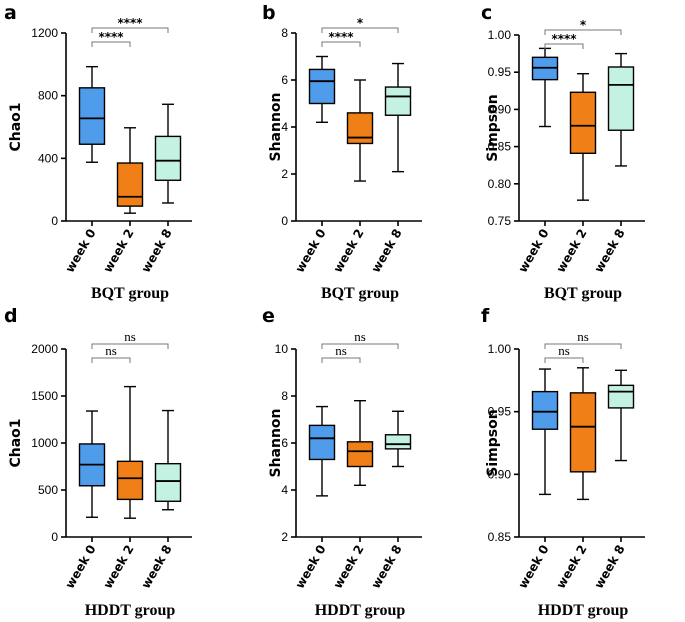 The height and width of the screenshot is (622, 685). Describe the element at coordinates (48, 96) in the screenshot. I see `y-tick-label: 800` at that location.